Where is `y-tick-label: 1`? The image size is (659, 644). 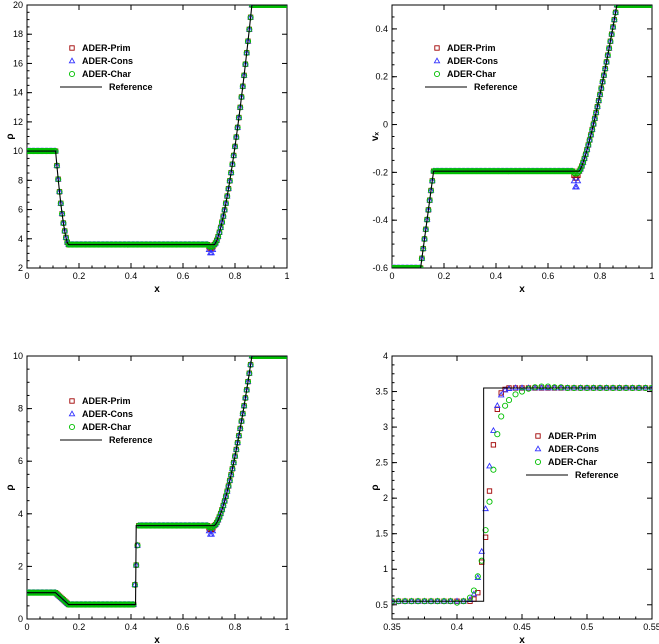 y-tick-label: 1 is located at coordinates (385, 569).